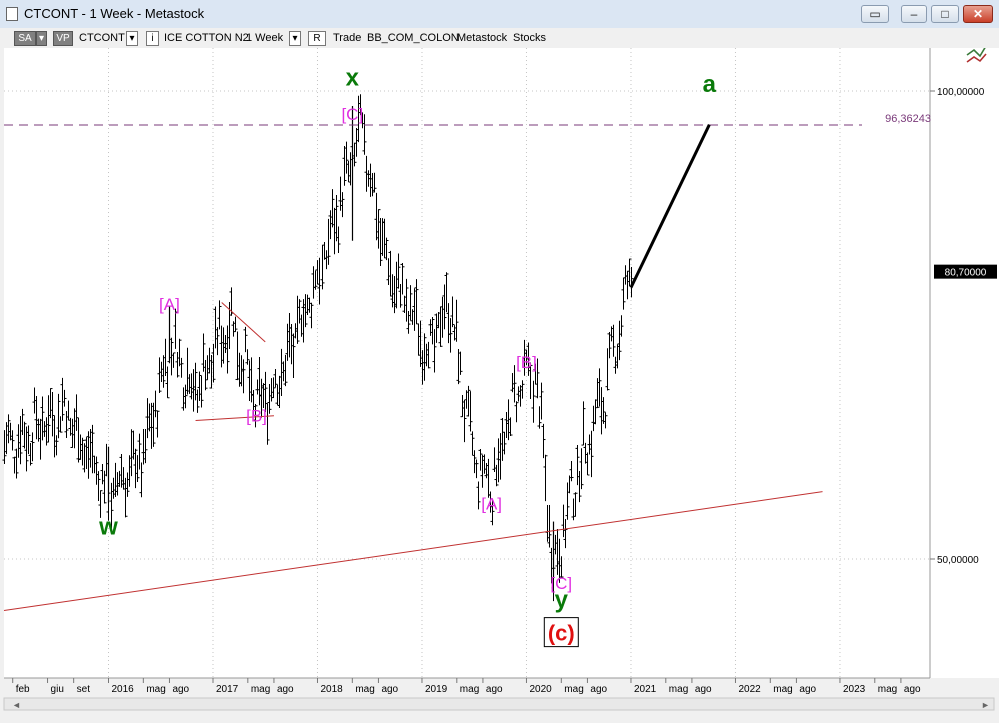 This screenshot has height=723, width=999. What do you see at coordinates (84, 689) in the screenshot?
I see `x-tick-label: set` at bounding box center [84, 689].